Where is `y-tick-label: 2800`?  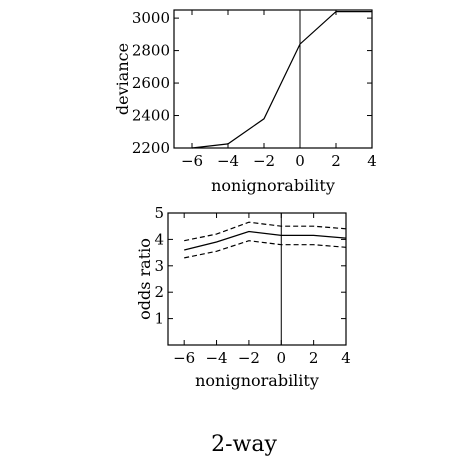
y-tick-label: 2800 is located at coordinates (151, 51).